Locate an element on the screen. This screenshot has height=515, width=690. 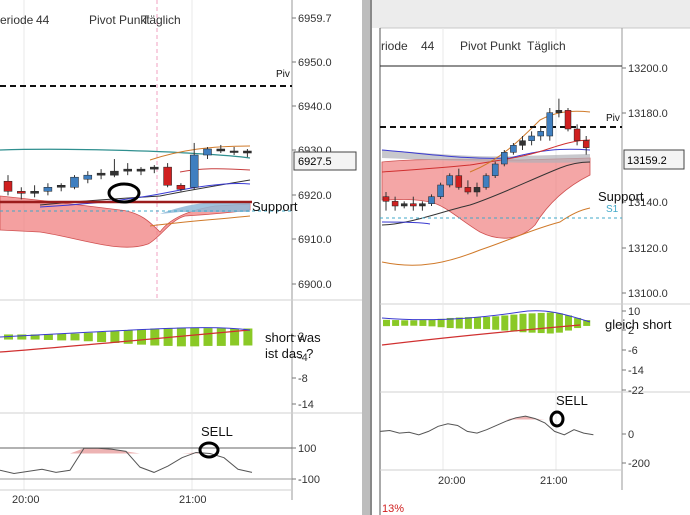
right-support-annotation: Support is located at coordinates (621, 196).